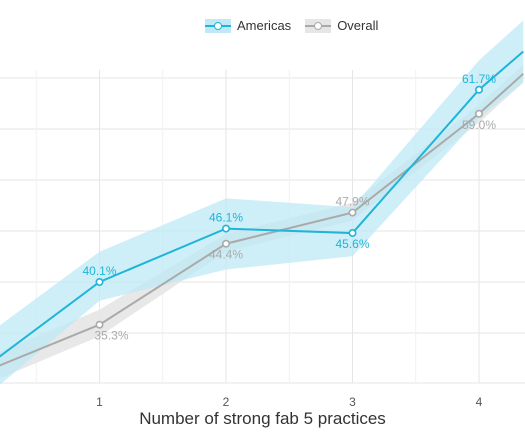 This screenshot has height=438, width=525. I want to click on x-tick-label-3: 3, so click(352, 402).